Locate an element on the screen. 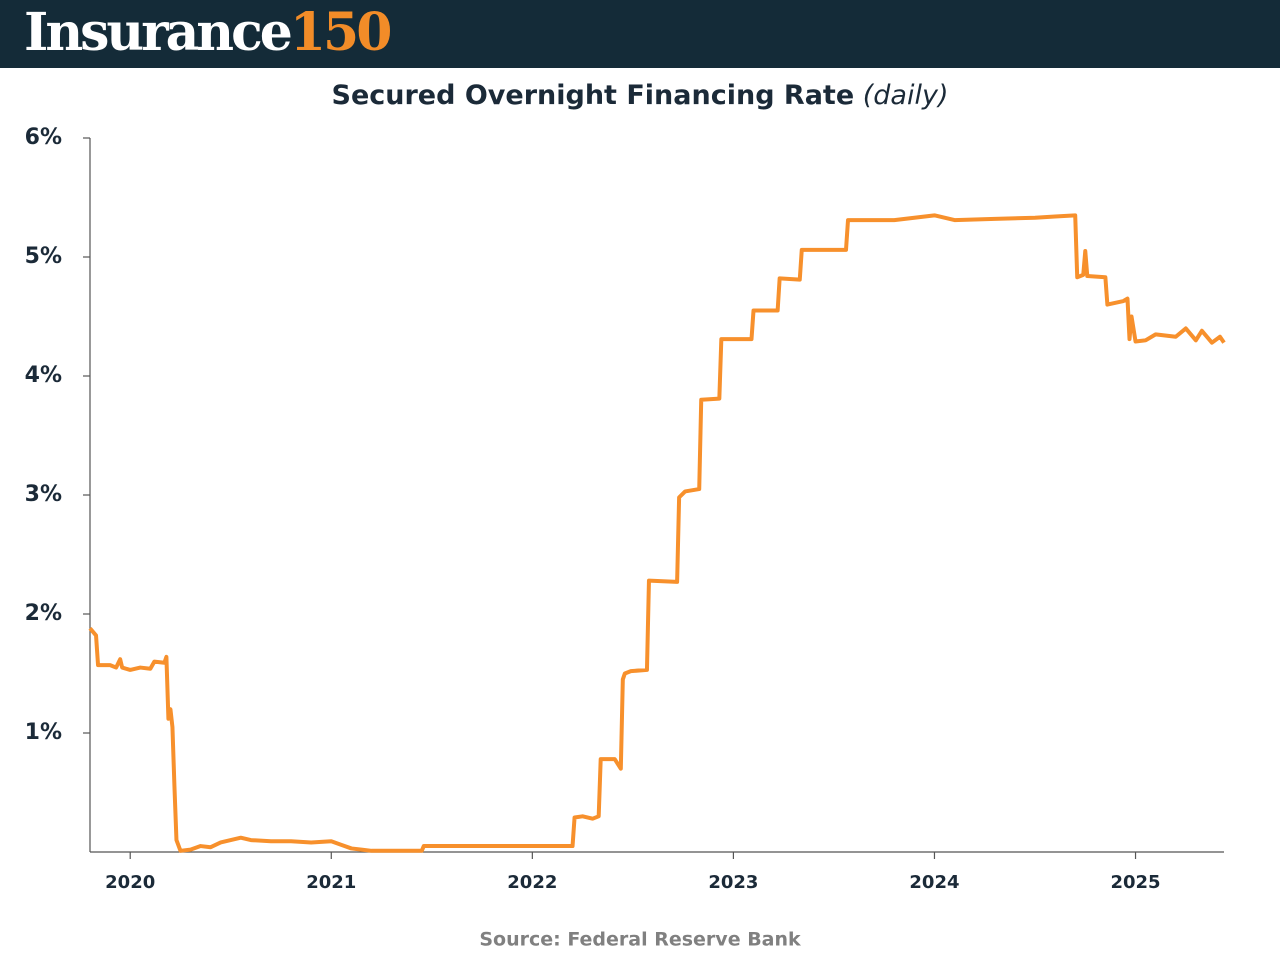  x-tick-label: 2020 is located at coordinates (130, 882).